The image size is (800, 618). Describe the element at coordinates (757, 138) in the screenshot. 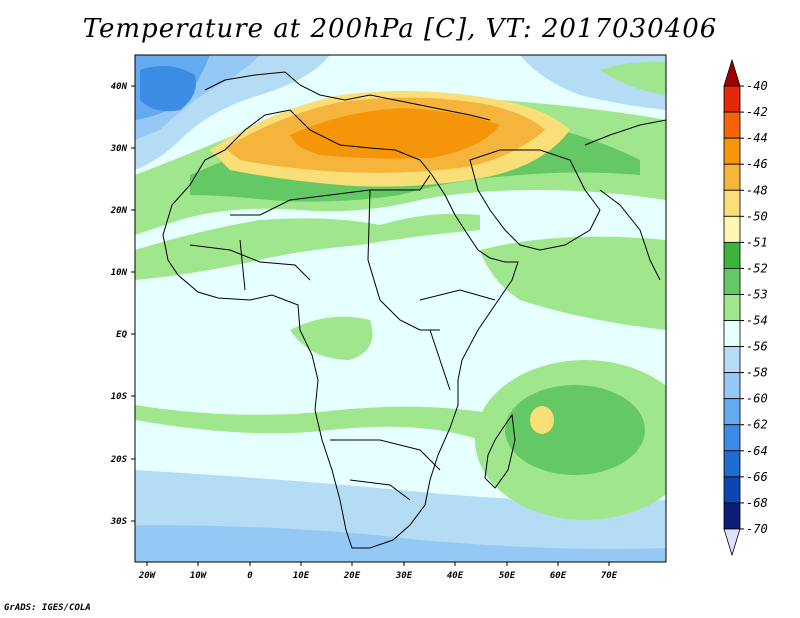

I see `colorbar-label: -44` at that location.